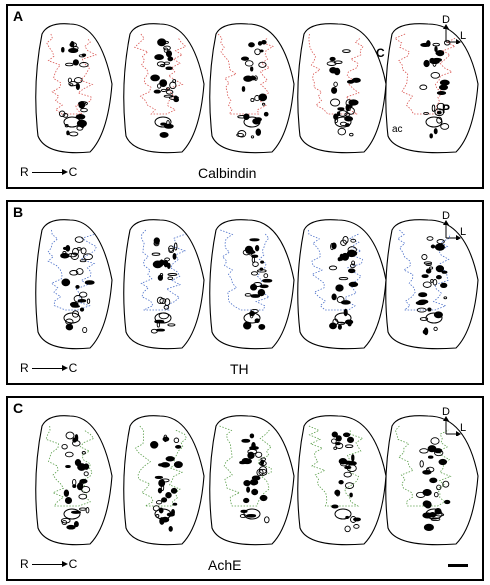 The image size is (490, 585). Describe the element at coordinates (446, 109) in the screenshot. I see `putamen-label: P` at that location.